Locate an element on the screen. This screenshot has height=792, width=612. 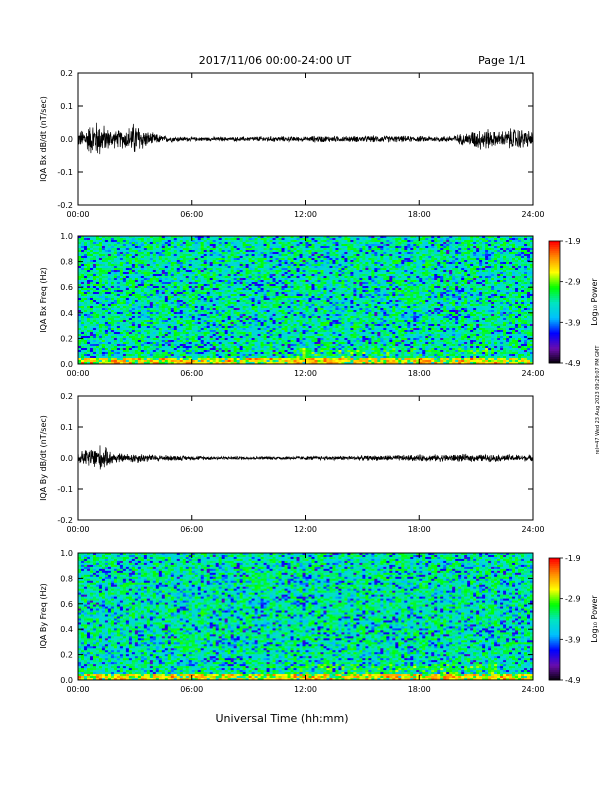
y-tick-label: -0.2 is located at coordinates (65, 205).